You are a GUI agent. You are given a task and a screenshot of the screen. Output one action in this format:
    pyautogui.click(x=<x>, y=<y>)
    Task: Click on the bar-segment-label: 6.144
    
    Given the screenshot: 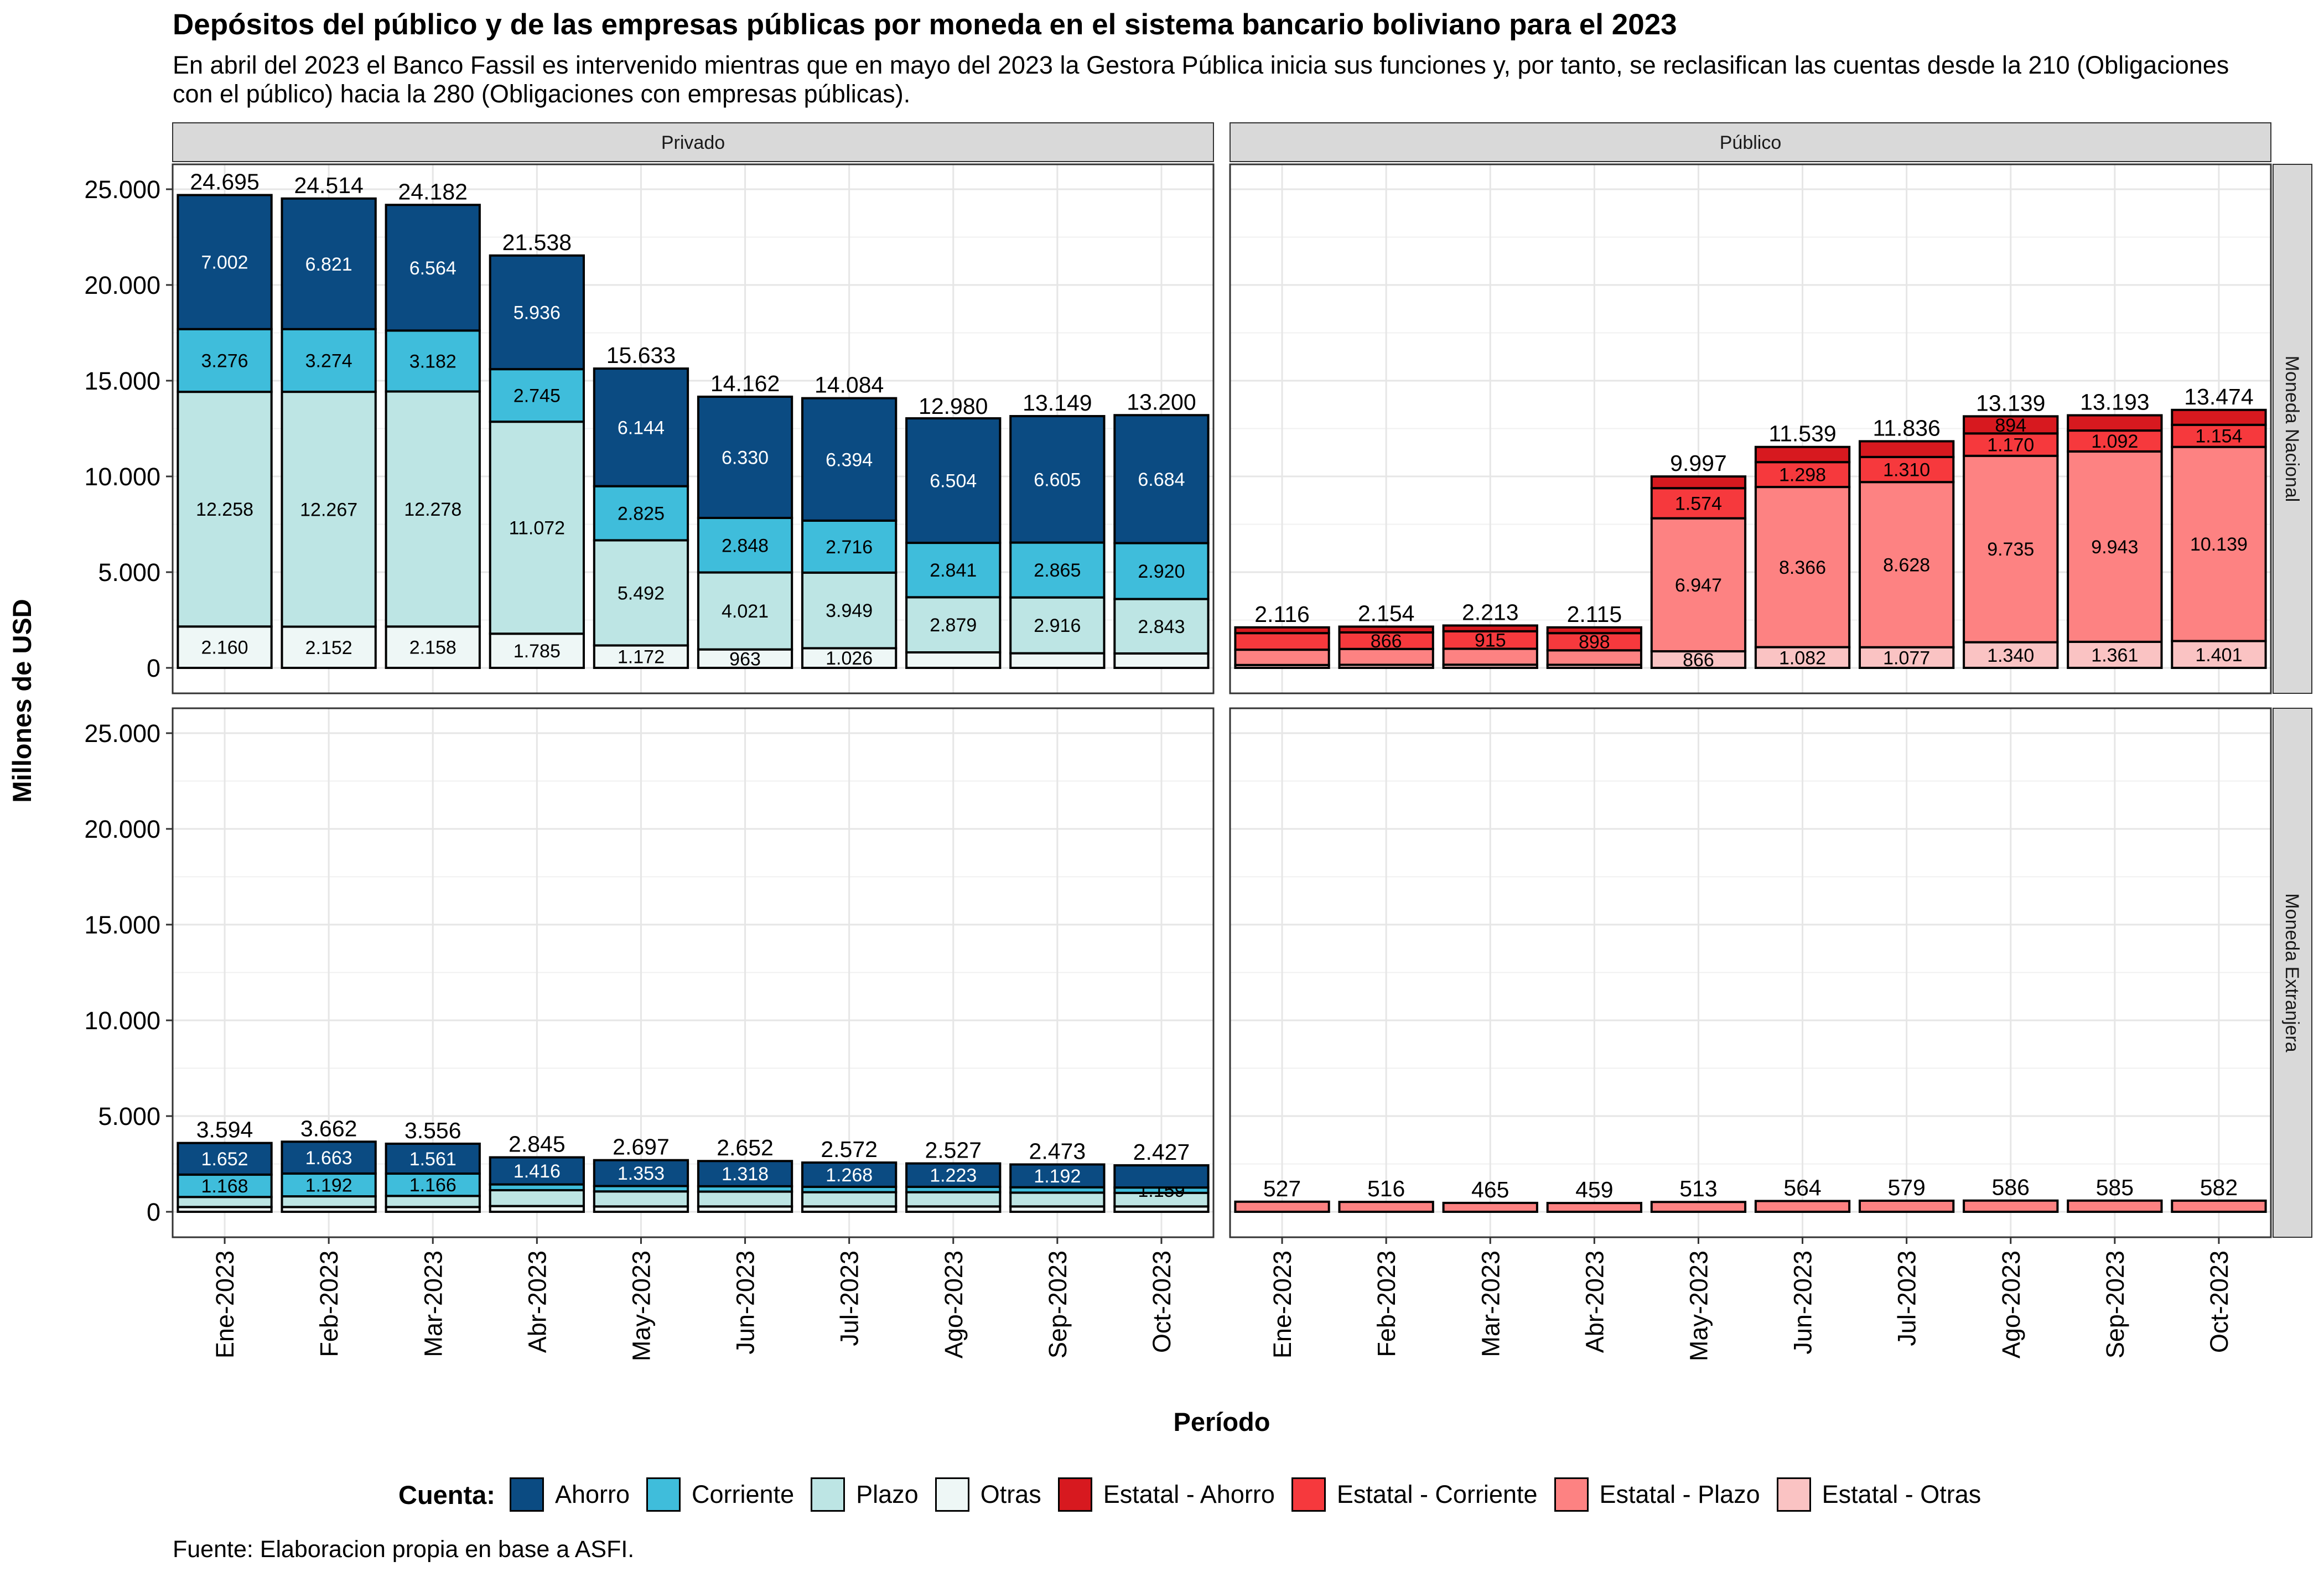 What is the action you would take?
    pyautogui.click(x=641, y=428)
    